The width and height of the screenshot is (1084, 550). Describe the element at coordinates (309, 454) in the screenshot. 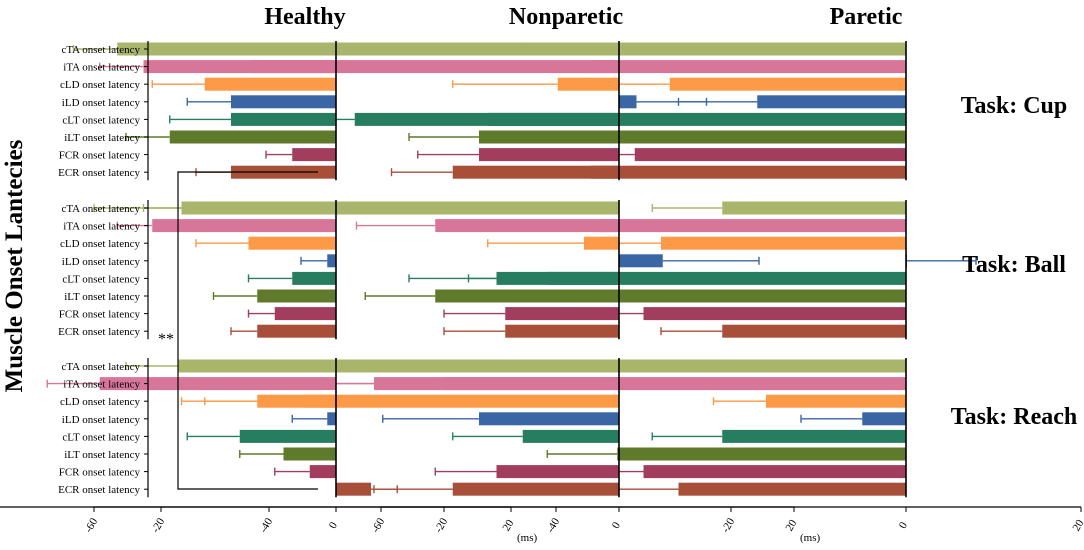

I see `bar-healthy-task-reach-ilt-onset-latency` at that location.